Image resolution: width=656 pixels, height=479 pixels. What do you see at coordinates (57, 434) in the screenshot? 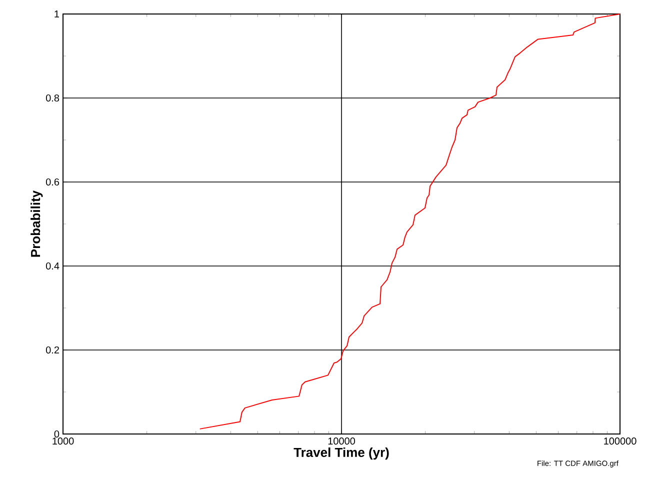
I see `y-tick-label: 0` at bounding box center [57, 434].